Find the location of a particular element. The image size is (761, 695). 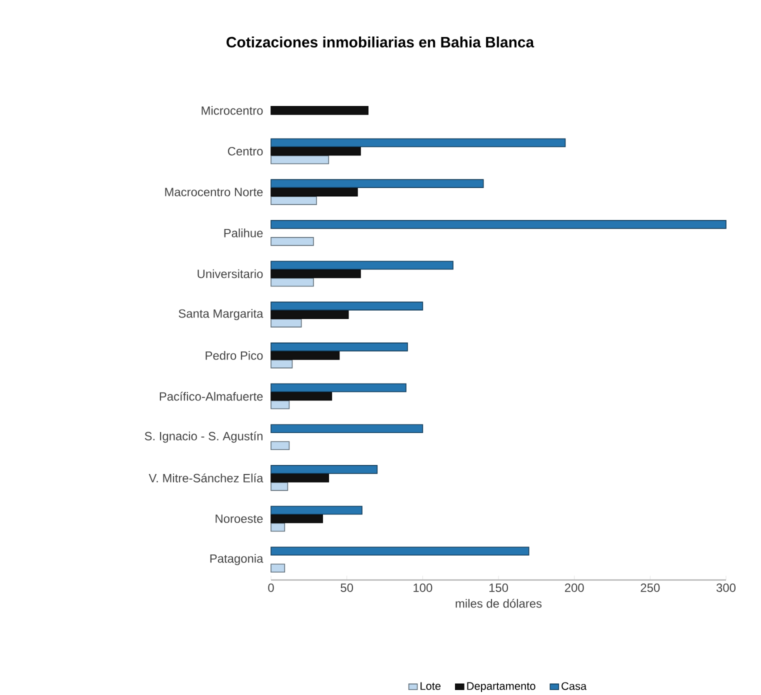

y-tick-label: V. Mitre-Sánchez Elía is located at coordinates (206, 477).